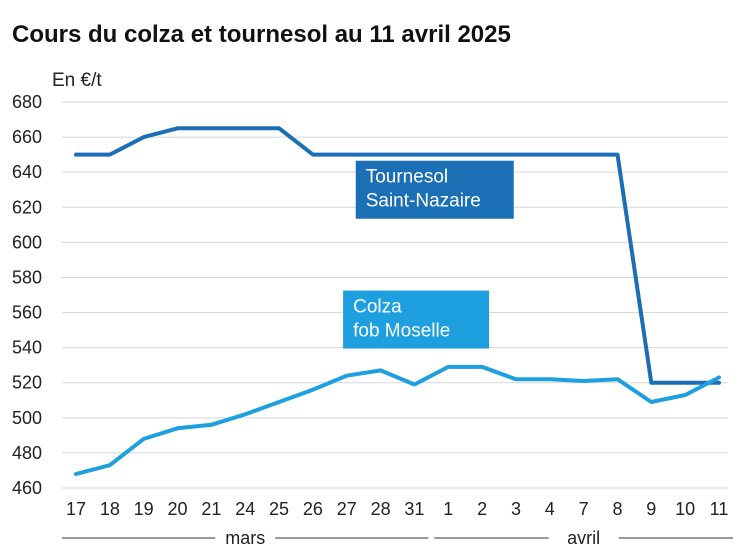 The width and height of the screenshot is (747, 558). I want to click on x-tick-label: 2, so click(482, 509).